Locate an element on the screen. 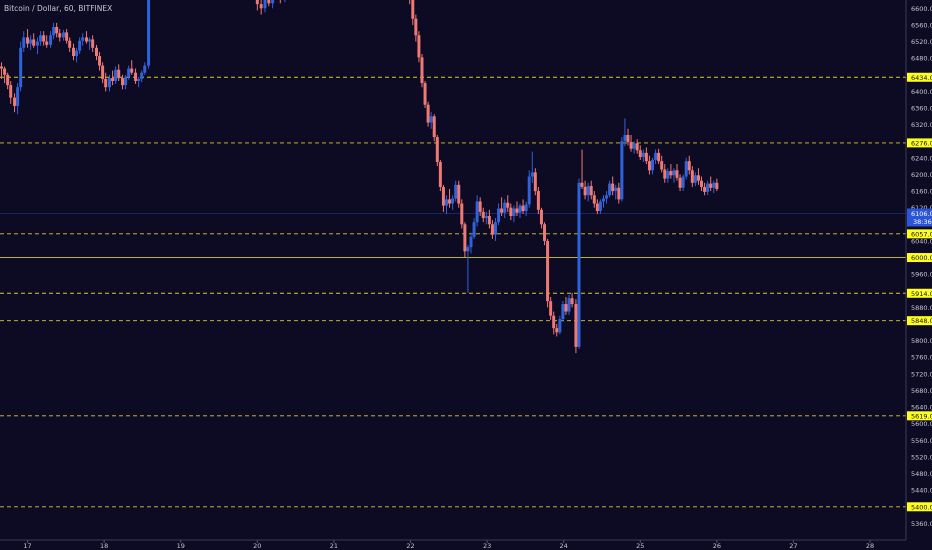 The width and height of the screenshot is (932, 550). level-price-tag-label: 6057.0 is located at coordinates (921, 234).